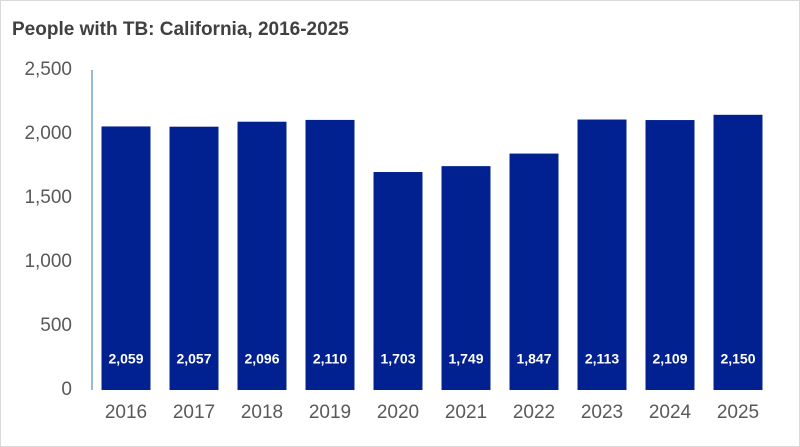 This screenshot has width=800, height=447. Describe the element at coordinates (262, 412) in the screenshot. I see `x-tick-label: 2018` at that location.